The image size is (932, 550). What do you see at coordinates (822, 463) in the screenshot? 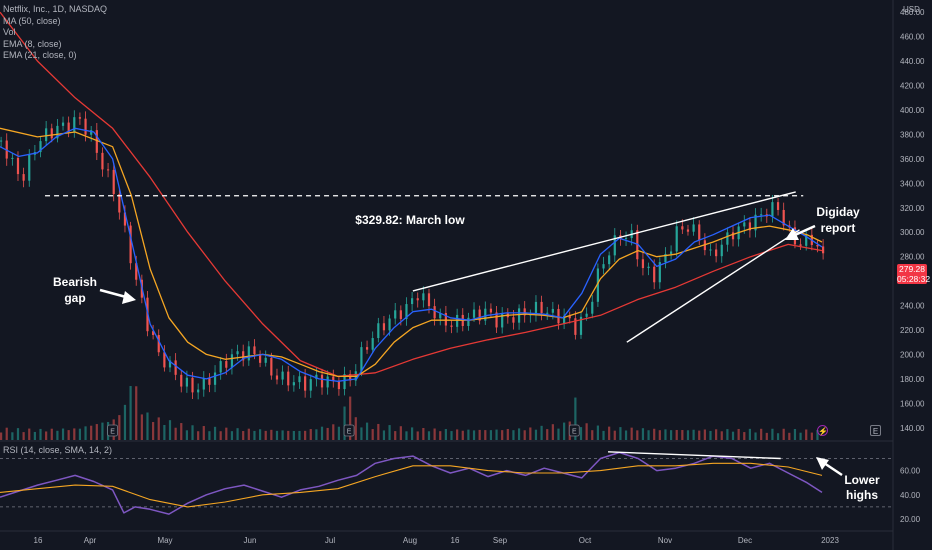
I see `lower-highs-arrowhead` at bounding box center [822, 463].